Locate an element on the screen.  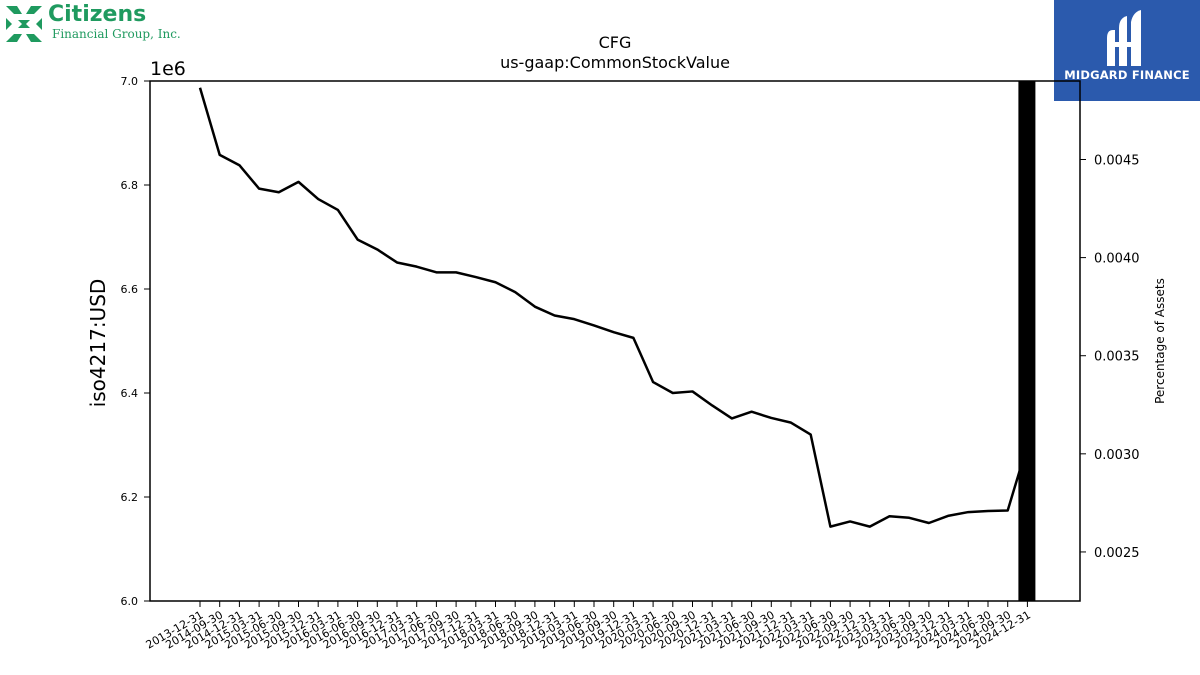
y2-tick-label: 0.0030 is located at coordinates (1117, 455).